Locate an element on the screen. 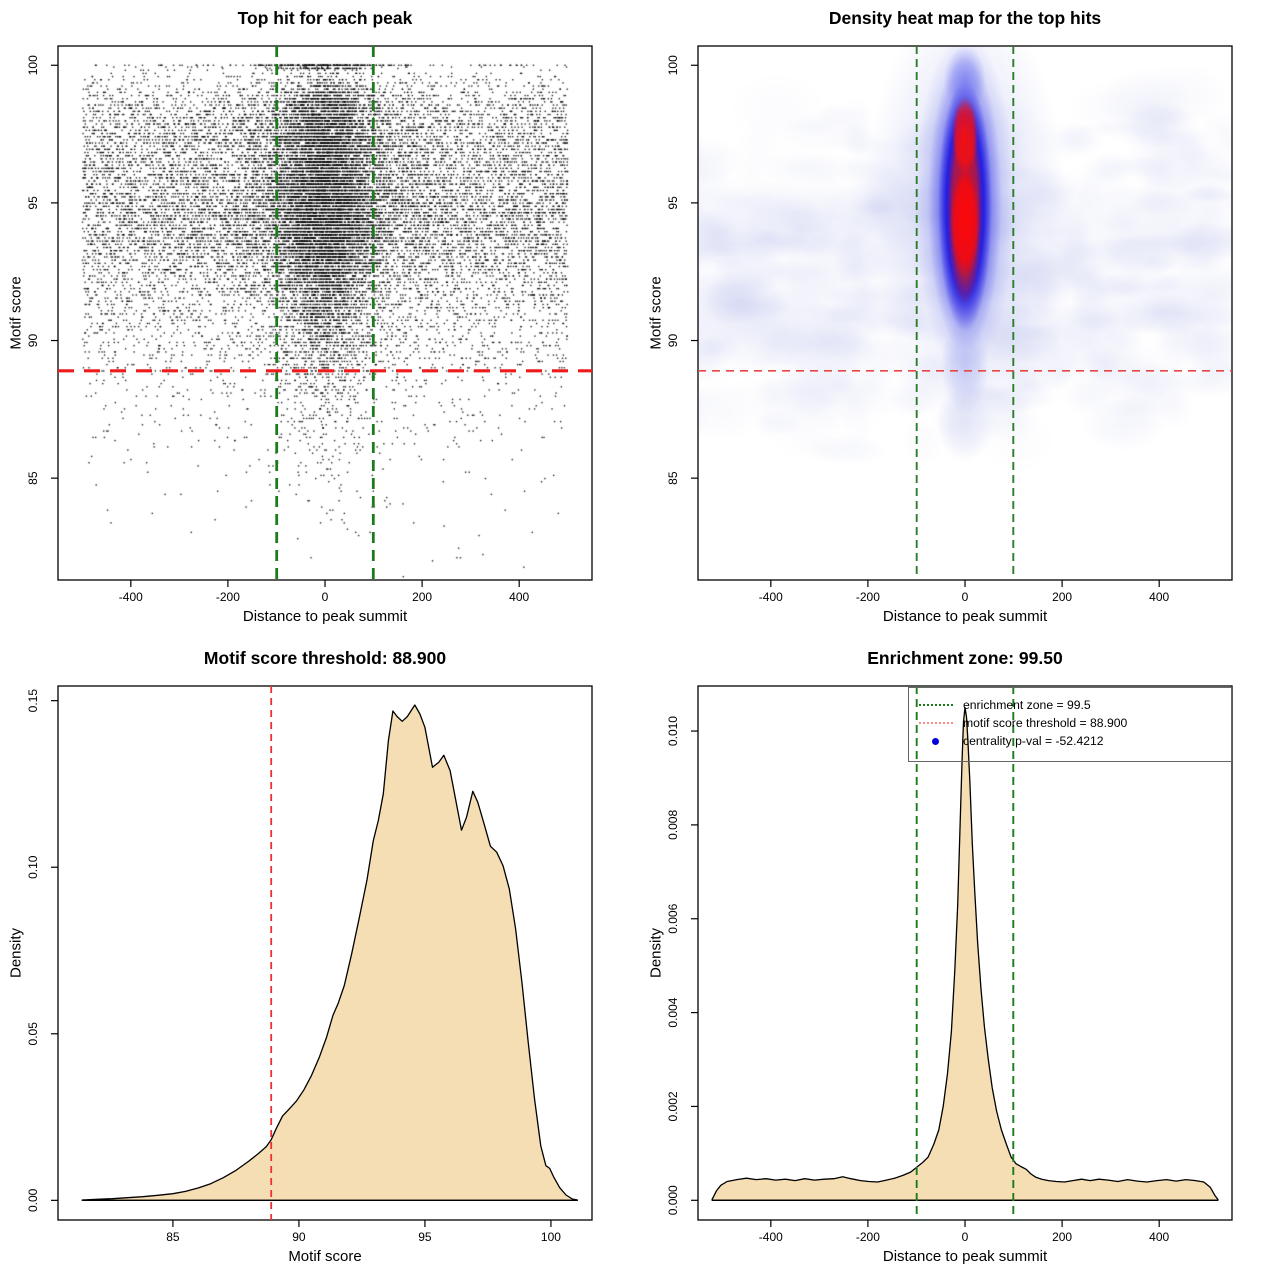 The image size is (1280, 1280). y-tick-label: 0.15 is located at coordinates (33, 701).